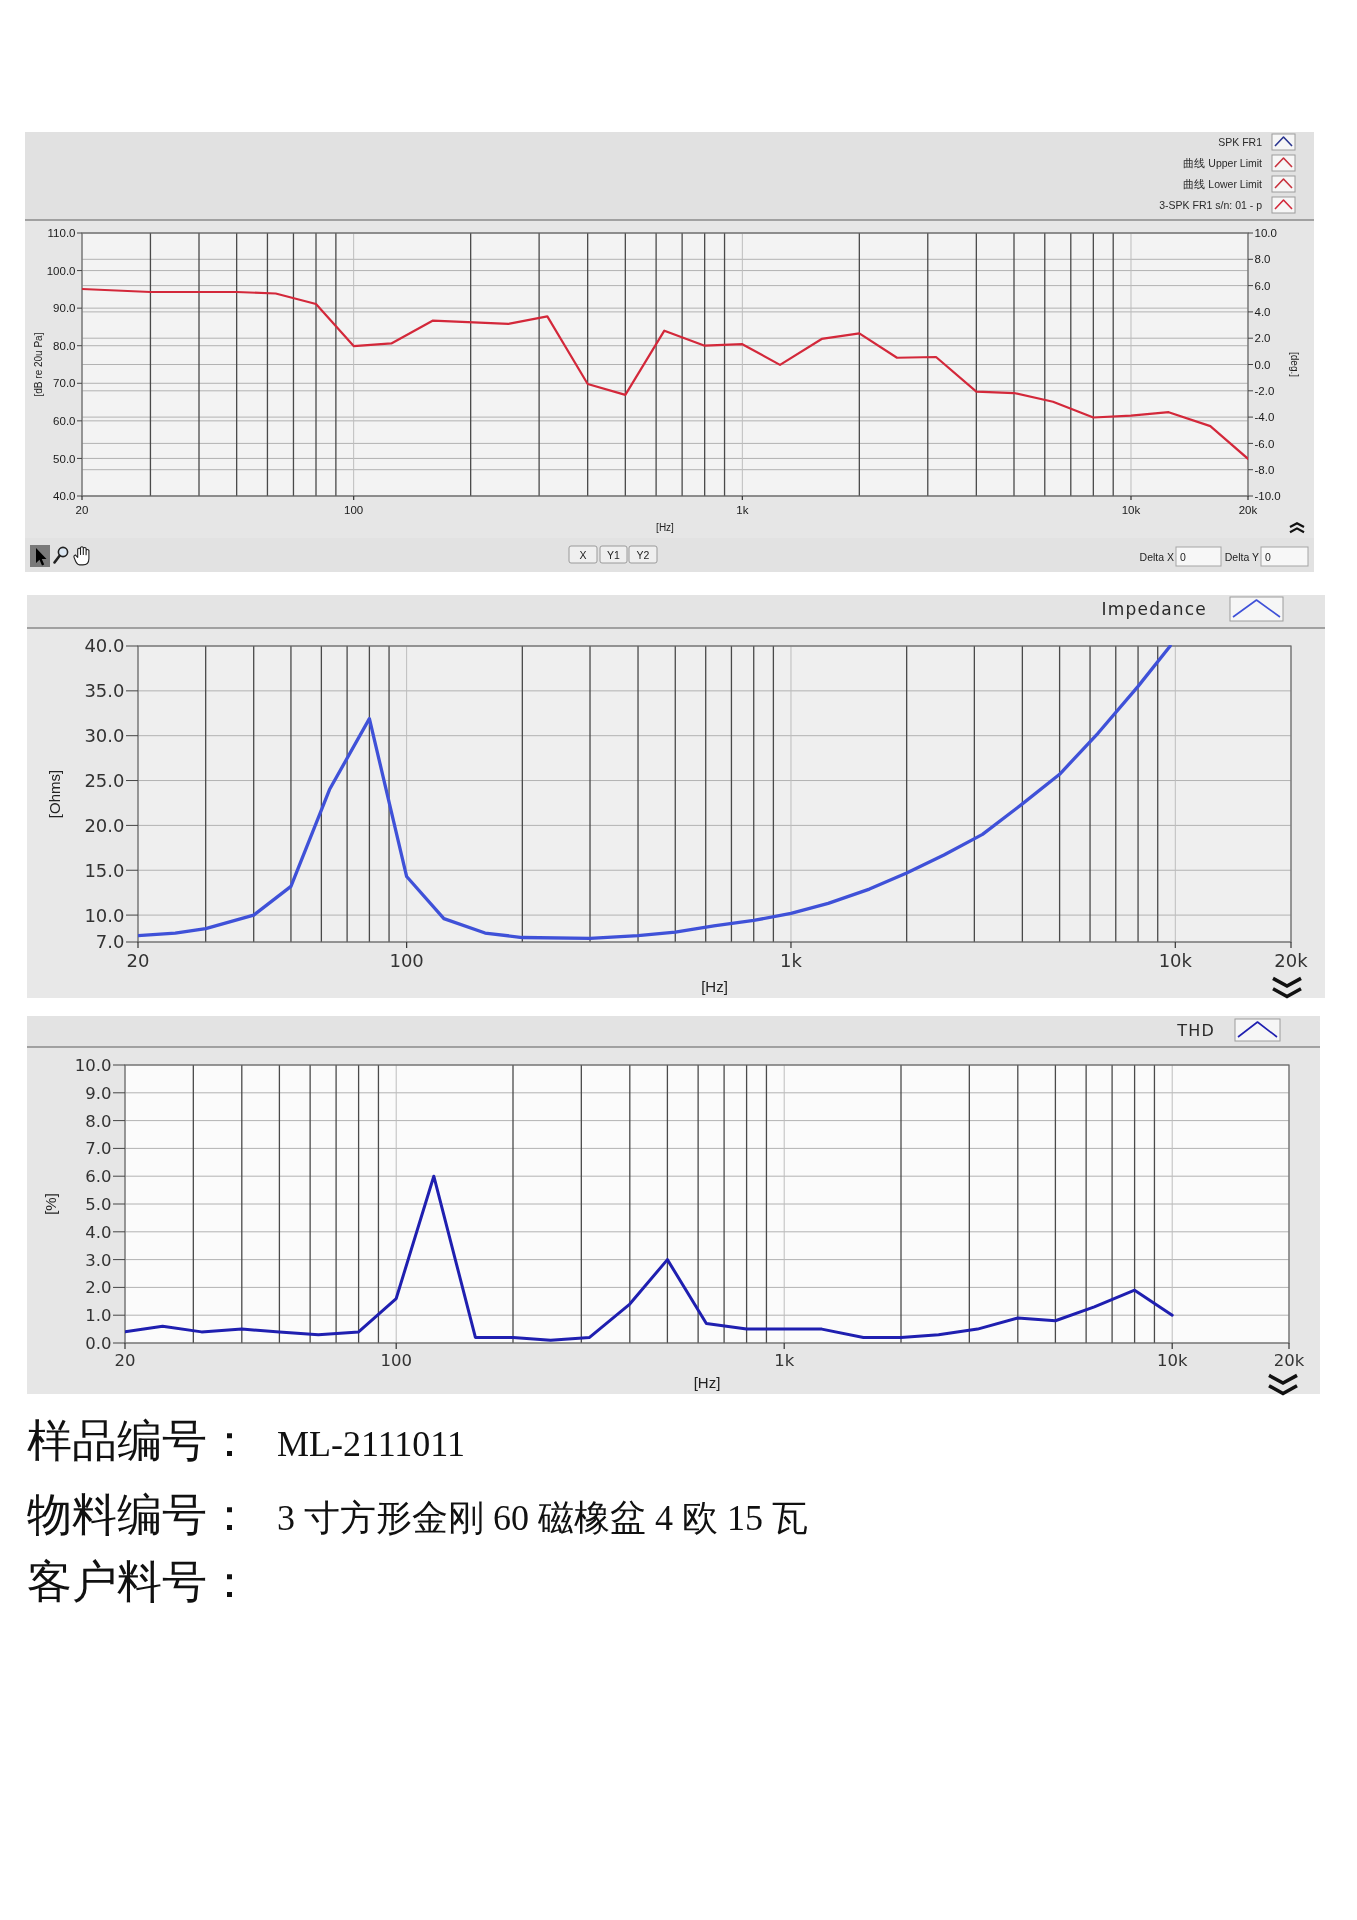 This screenshot has width=1357, height=1920. I want to click on legend-label: 曲线 Lower Limit, so click(1223, 183).